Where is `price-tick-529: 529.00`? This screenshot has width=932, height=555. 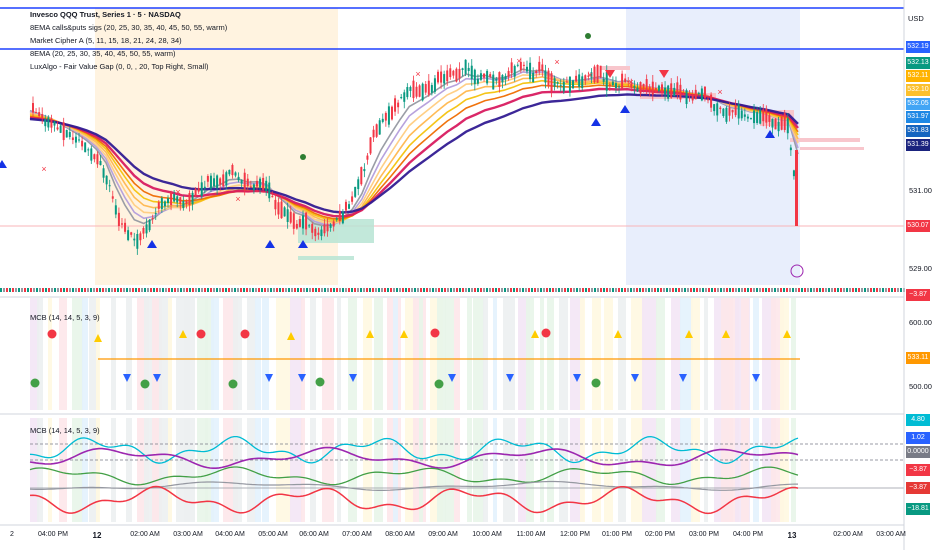
price-tick-529: 529.00 is located at coordinates (920, 268).